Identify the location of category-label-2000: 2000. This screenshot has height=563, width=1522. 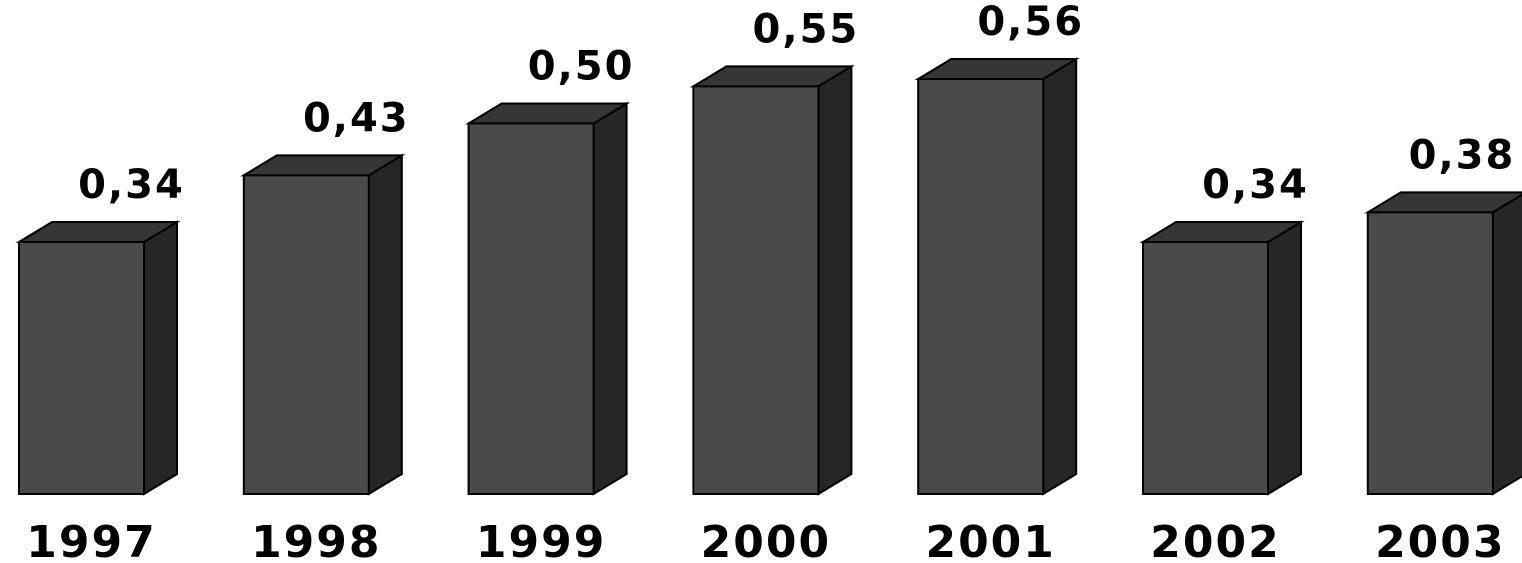
(766, 540).